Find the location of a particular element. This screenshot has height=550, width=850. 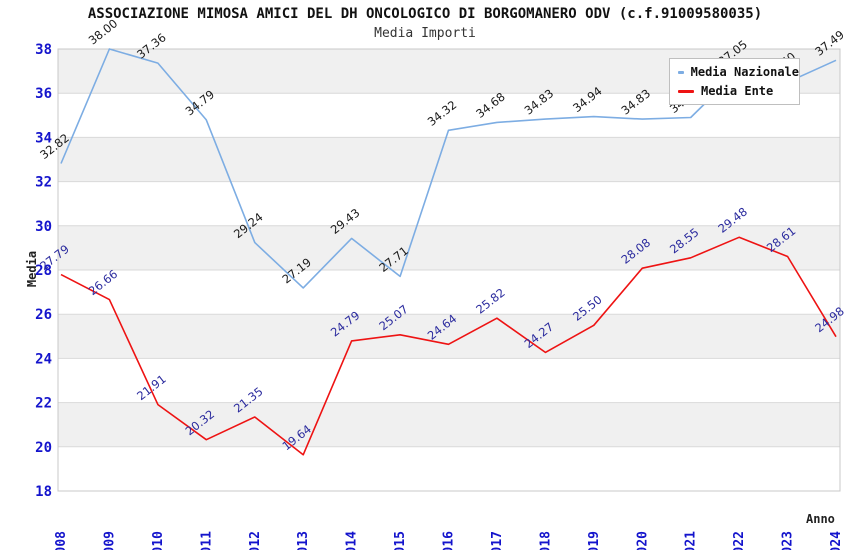

svg-text: 20 is located at coordinates (43, 448).